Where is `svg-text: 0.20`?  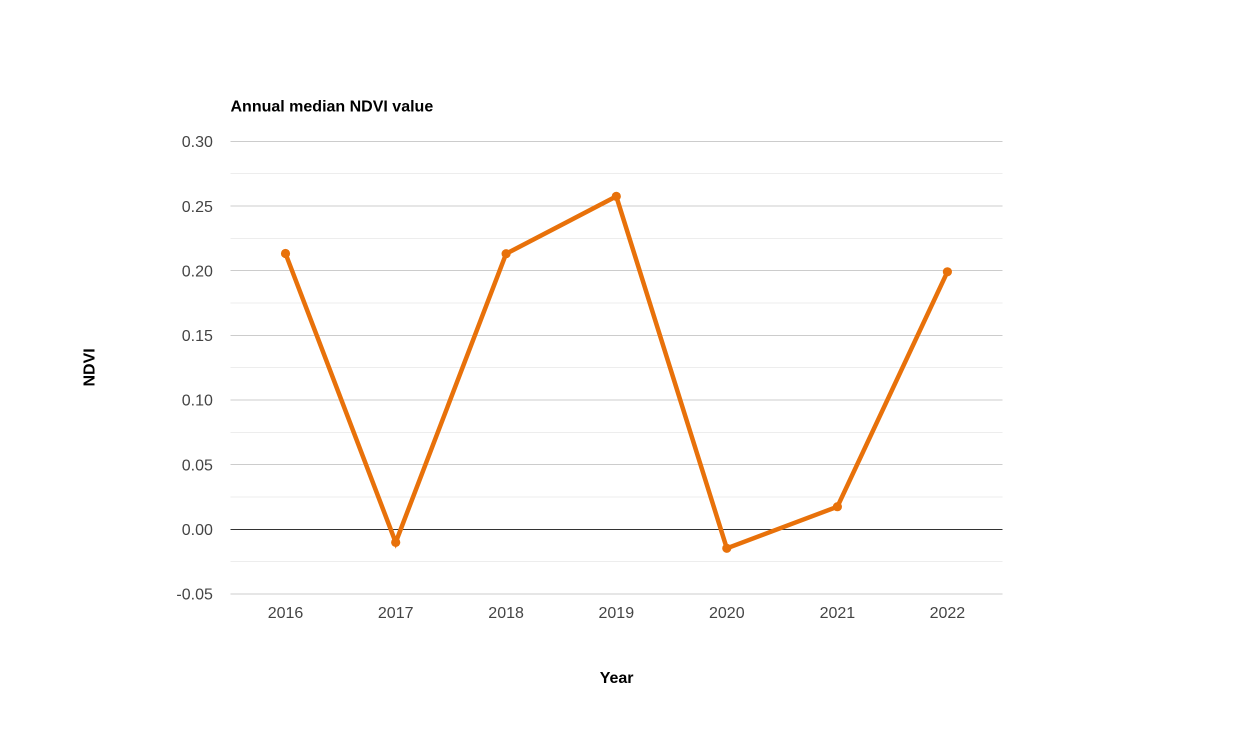
svg-text: 0.20 is located at coordinates (197, 271).